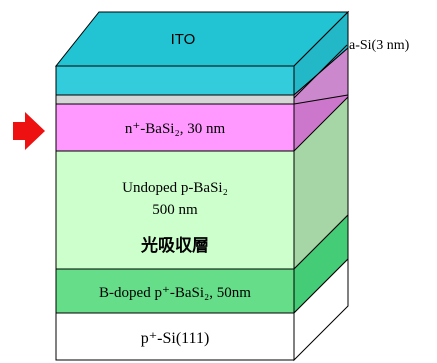 The width and height of the screenshot is (437, 363). Describe the element at coordinates (174, 245) in the screenshot. I see `layer-undoped-basi2-label-2: 光吸収層` at that location.